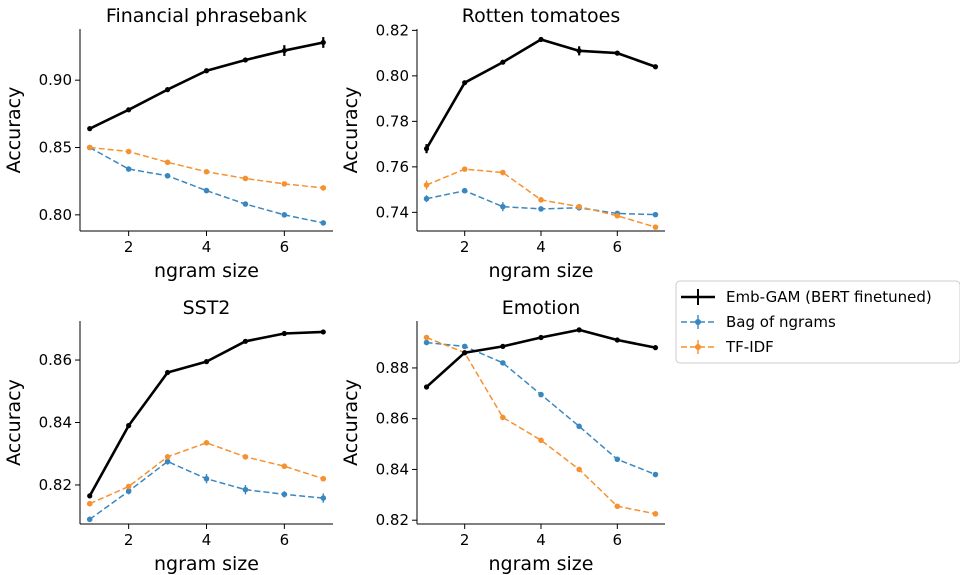 Image resolution: width=960 pixels, height=575 pixels. What do you see at coordinates (55, 80) in the screenshot?
I see `y-tick-label: 0.90` at bounding box center [55, 80].